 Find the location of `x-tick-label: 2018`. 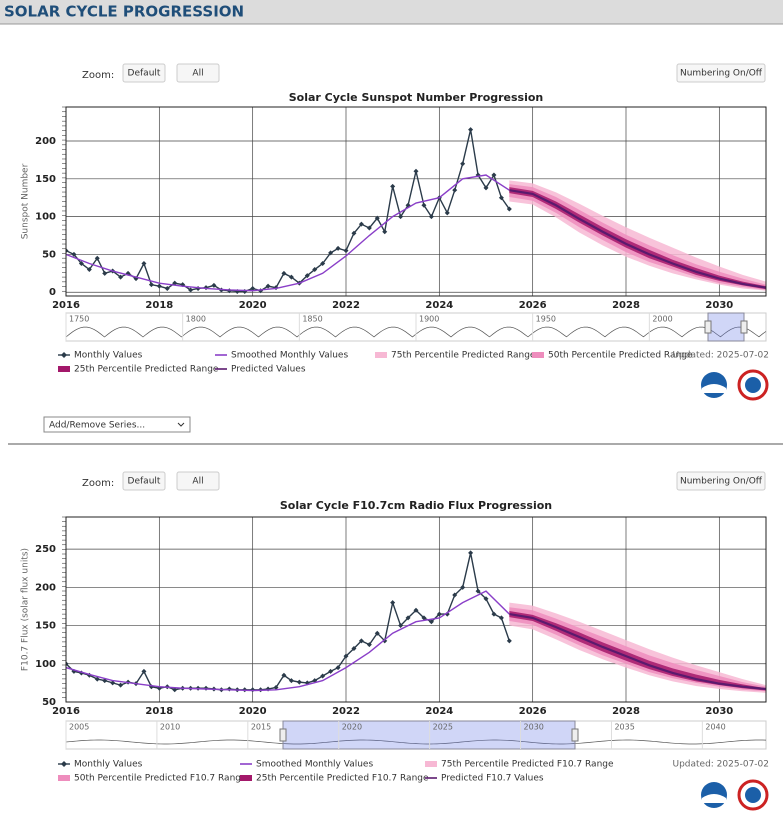

x-tick-label: 2018 is located at coordinates (159, 711).